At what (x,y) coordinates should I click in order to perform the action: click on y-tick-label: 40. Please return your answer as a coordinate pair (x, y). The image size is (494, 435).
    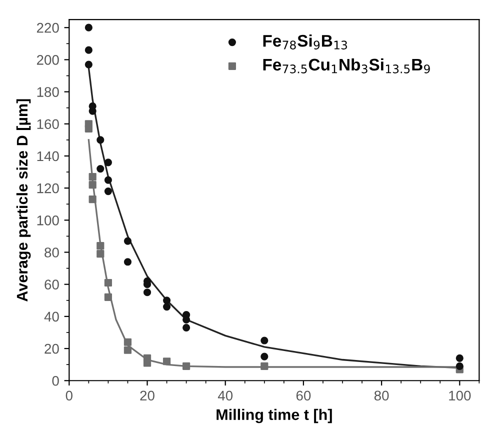
    Looking at the image, I should click on (51, 317).